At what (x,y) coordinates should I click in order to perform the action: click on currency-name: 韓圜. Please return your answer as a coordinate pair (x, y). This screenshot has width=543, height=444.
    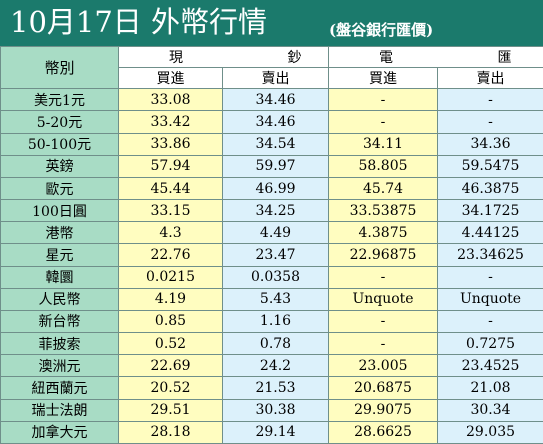
    Looking at the image, I should click on (59, 277).